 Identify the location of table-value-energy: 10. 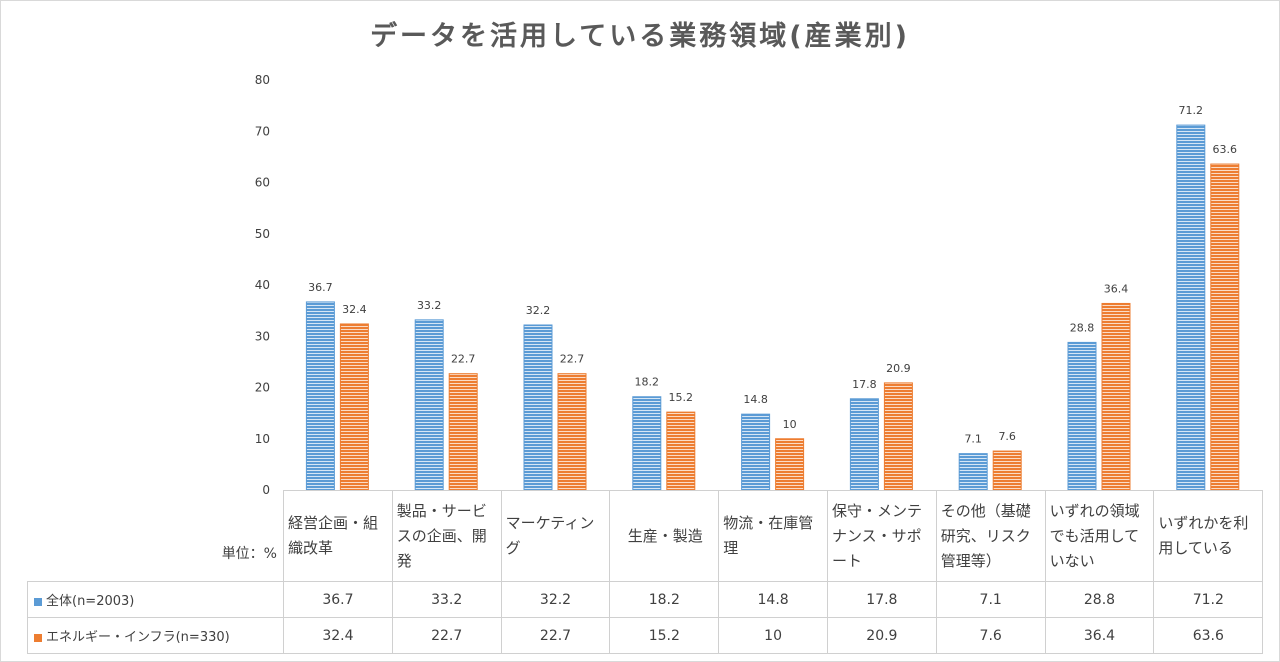
(773, 635).